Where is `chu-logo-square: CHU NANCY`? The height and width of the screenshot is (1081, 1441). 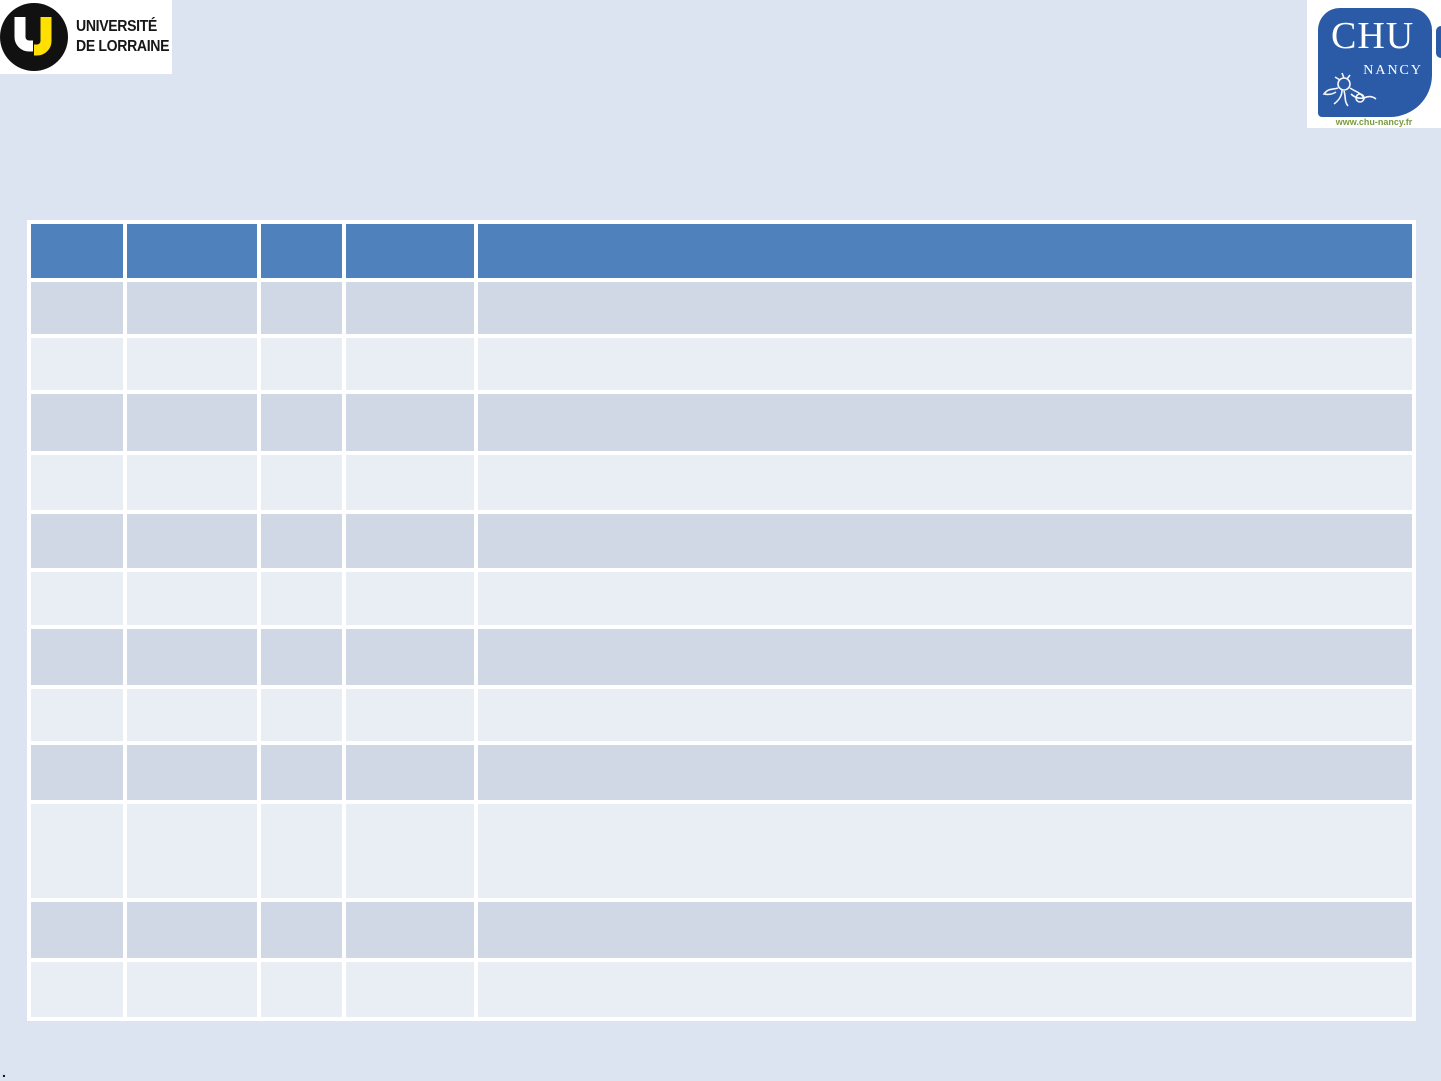
chu-logo-square: CHU NANCY is located at coordinates (1375, 62).